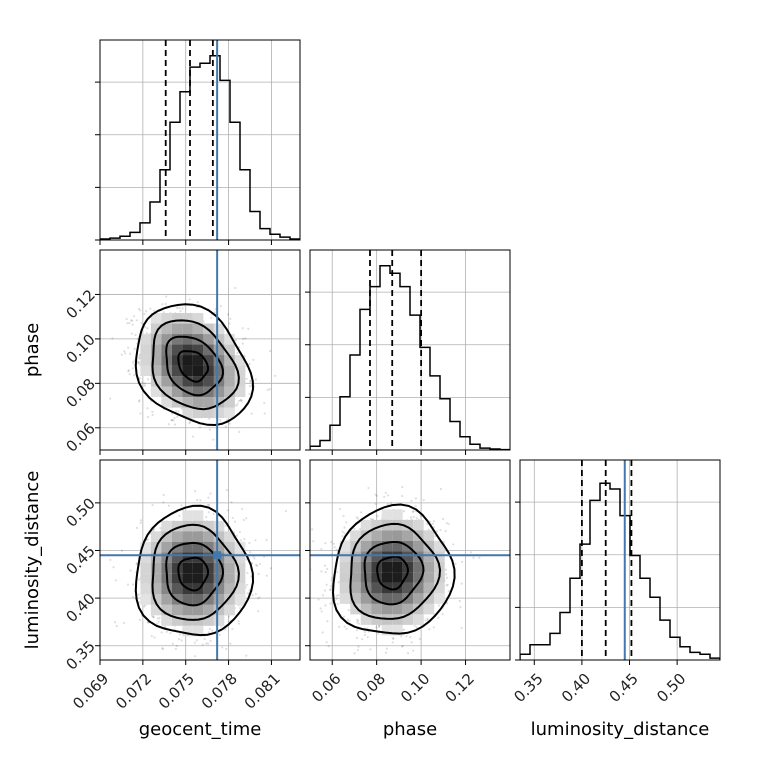 Image resolution: width=760 pixels, height=760 pixels. Describe the element at coordinates (624, 688) in the screenshot. I see `x-tick-label-luminosity_distance: 0.45` at that location.